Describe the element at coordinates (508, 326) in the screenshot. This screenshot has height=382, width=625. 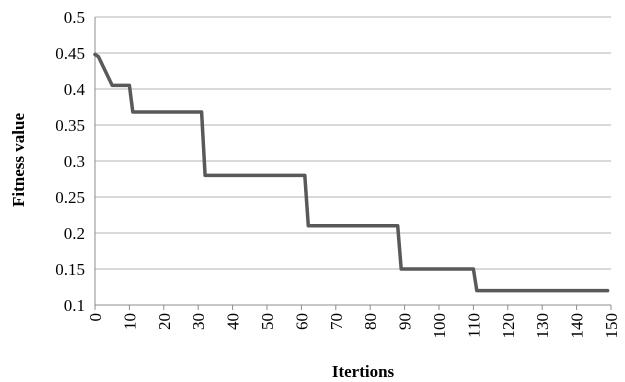
I see `x-tick-label: 120` at that location.